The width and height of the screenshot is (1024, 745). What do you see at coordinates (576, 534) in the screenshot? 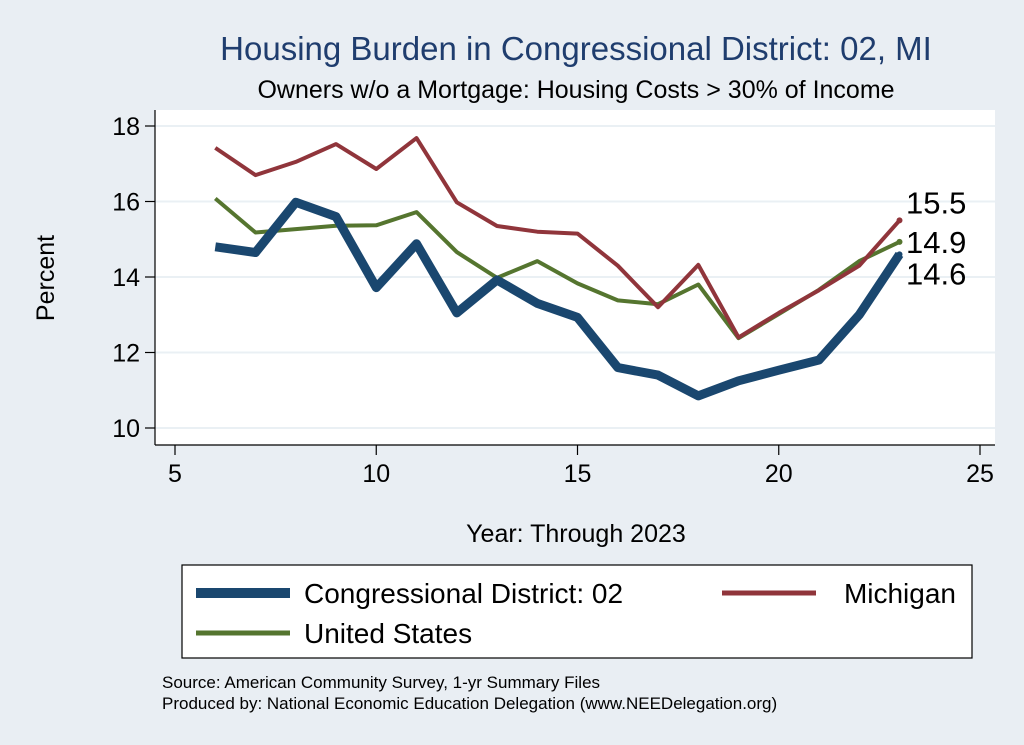
I see `x-axis-label: Year: Through 2023` at bounding box center [576, 534].